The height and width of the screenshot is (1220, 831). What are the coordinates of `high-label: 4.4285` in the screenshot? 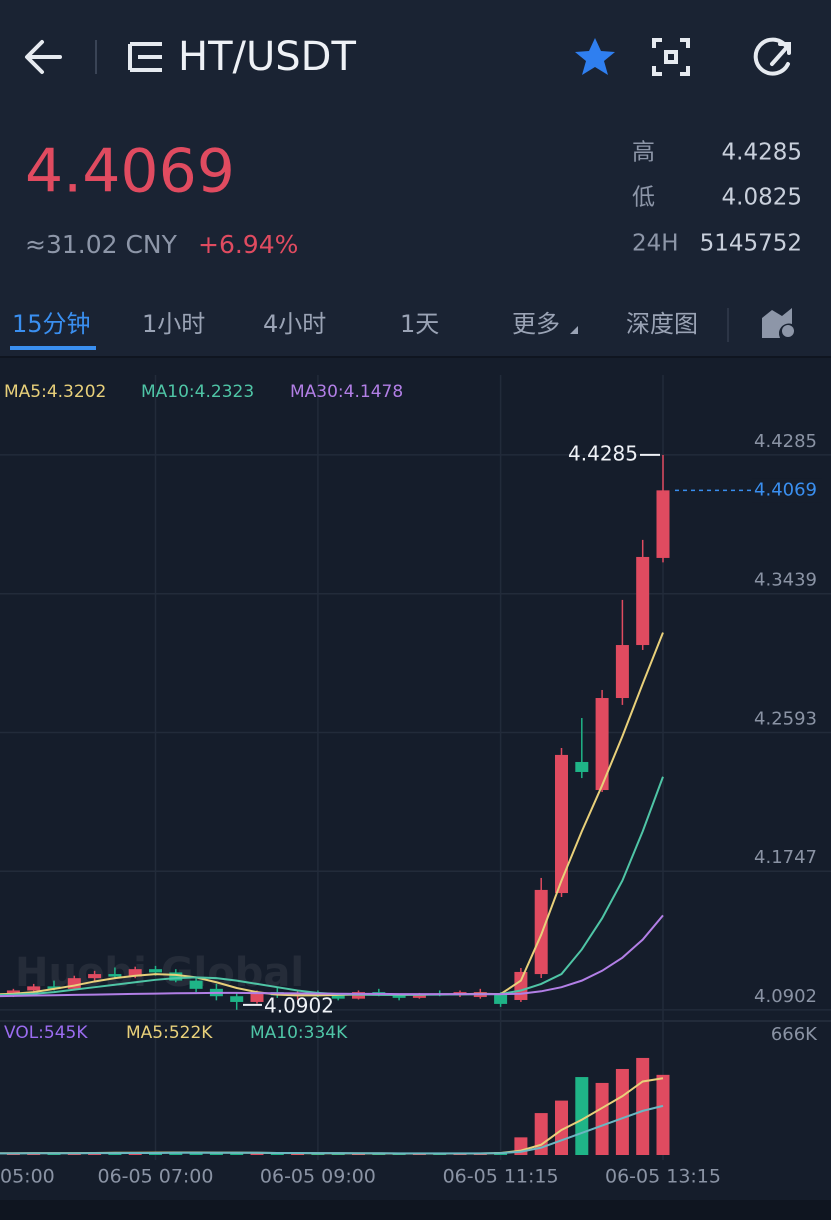 It's located at (603, 453).